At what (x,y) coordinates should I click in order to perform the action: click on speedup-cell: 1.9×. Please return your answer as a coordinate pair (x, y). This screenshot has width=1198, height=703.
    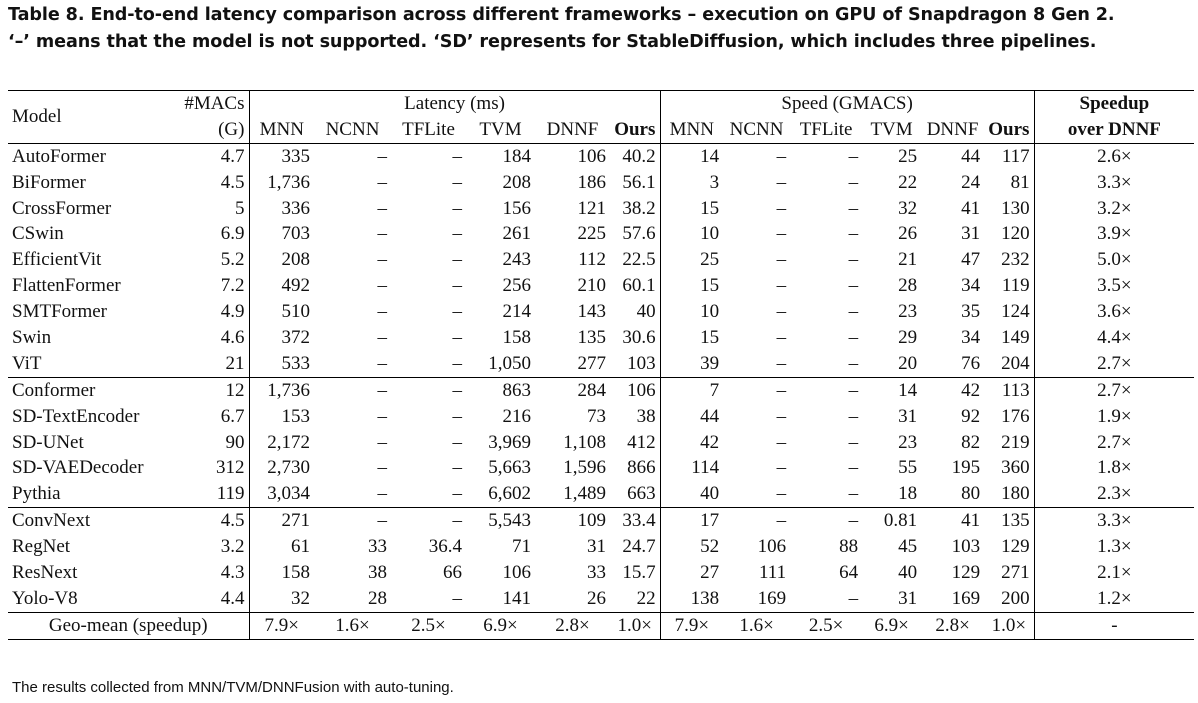
    Looking at the image, I should click on (1114, 416).